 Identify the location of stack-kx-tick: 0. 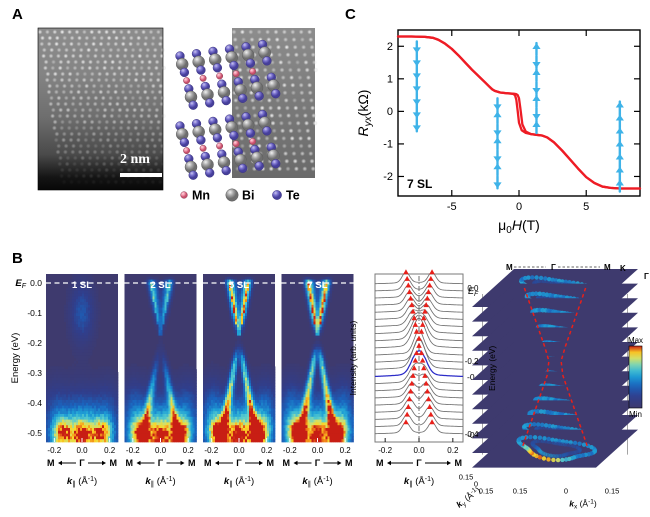
(566, 491).